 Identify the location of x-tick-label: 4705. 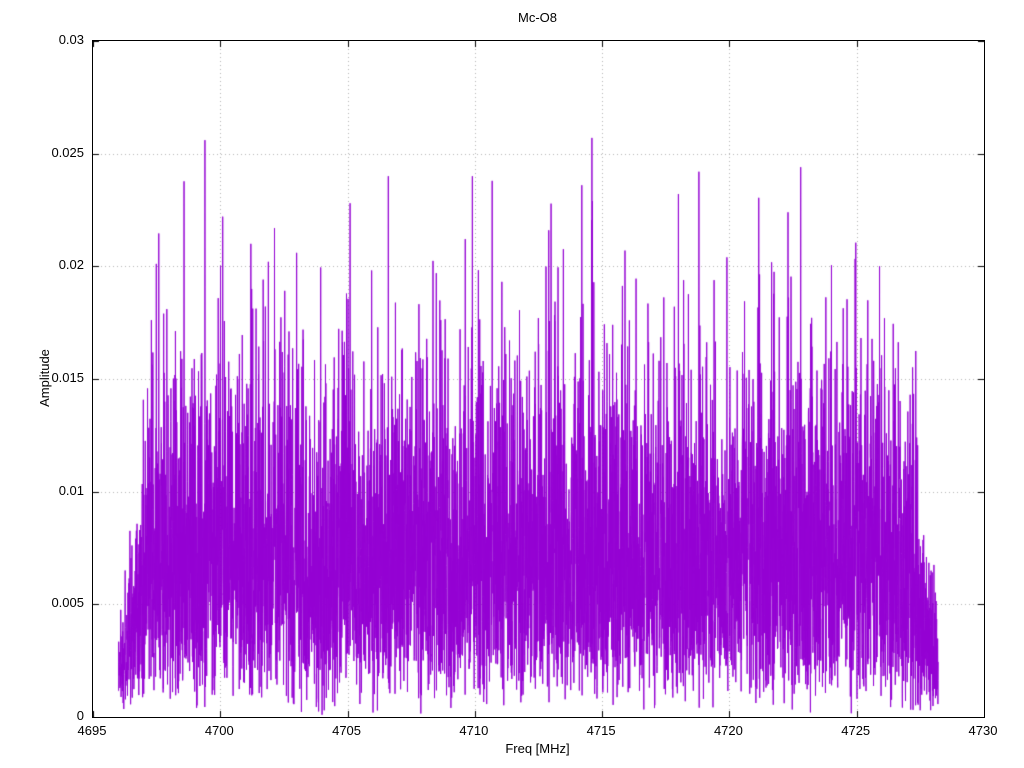
(347, 730).